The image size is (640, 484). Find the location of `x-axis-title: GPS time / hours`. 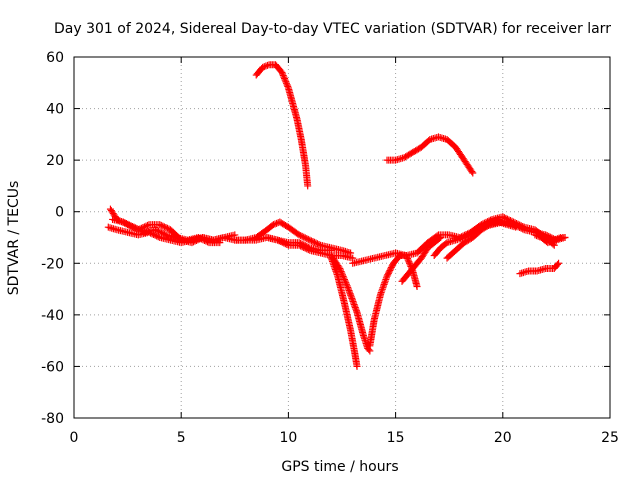

x-axis-title: GPS time / hours is located at coordinates (339, 467).